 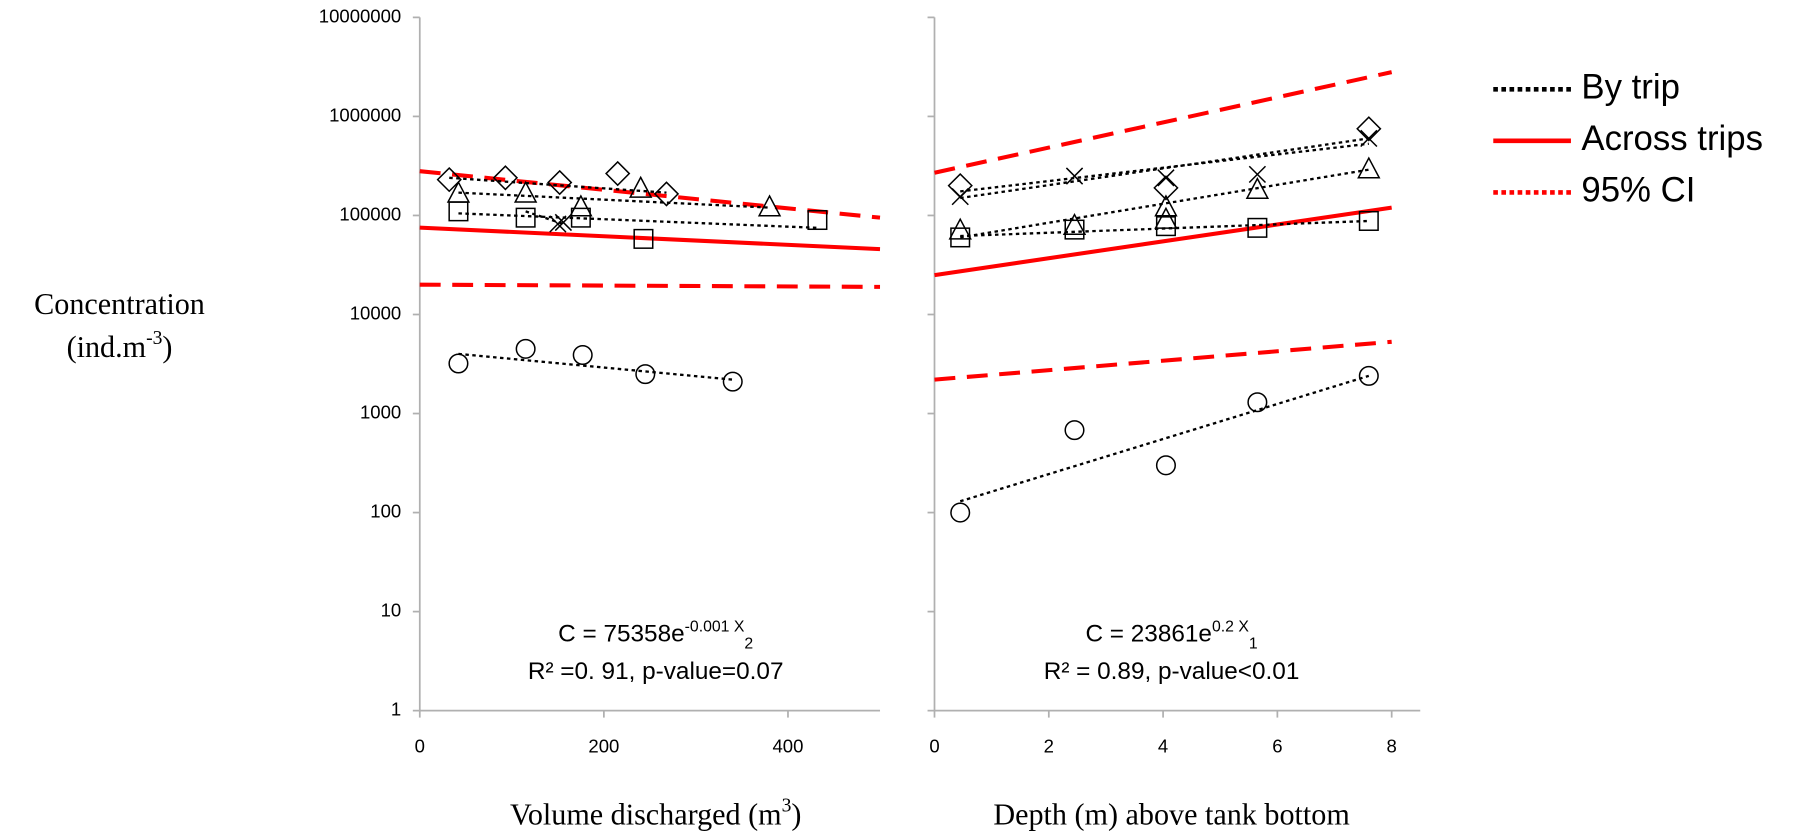 What do you see at coordinates (1230, 626) in the screenshot?
I see `equation-part: 0.2 X` at bounding box center [1230, 626].